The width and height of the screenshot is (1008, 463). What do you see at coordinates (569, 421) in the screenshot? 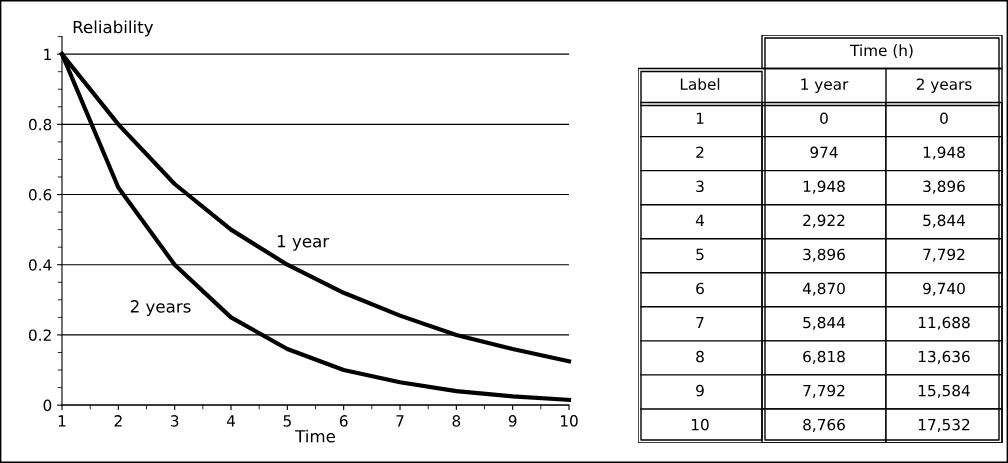
I see `x-tick-label: 10` at bounding box center [569, 421].